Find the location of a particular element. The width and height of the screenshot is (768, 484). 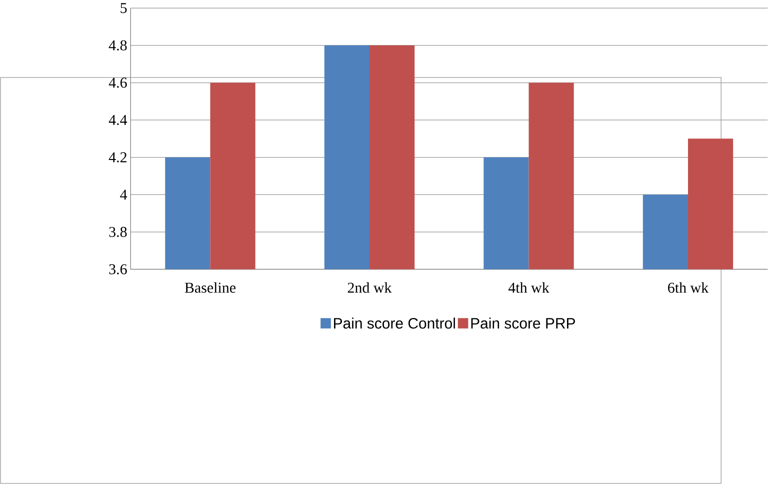

y-tick-label: 4.8 is located at coordinates (117, 45).